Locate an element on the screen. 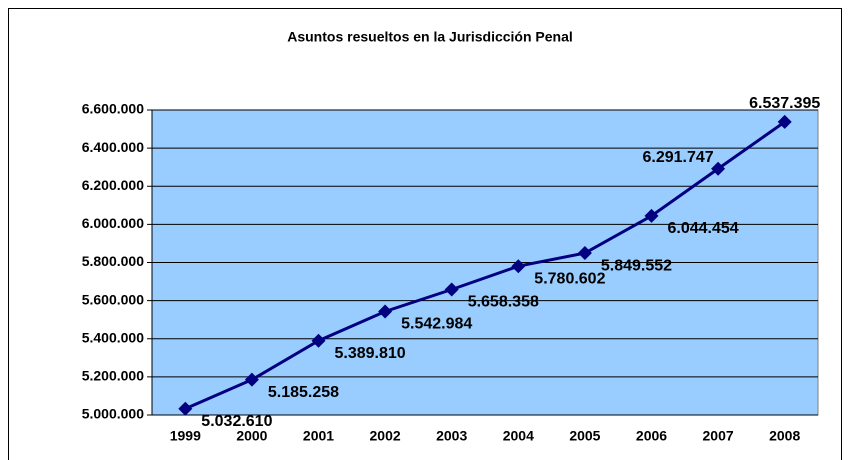 The image size is (850, 460). x-tick-label: 2001 is located at coordinates (318, 436).